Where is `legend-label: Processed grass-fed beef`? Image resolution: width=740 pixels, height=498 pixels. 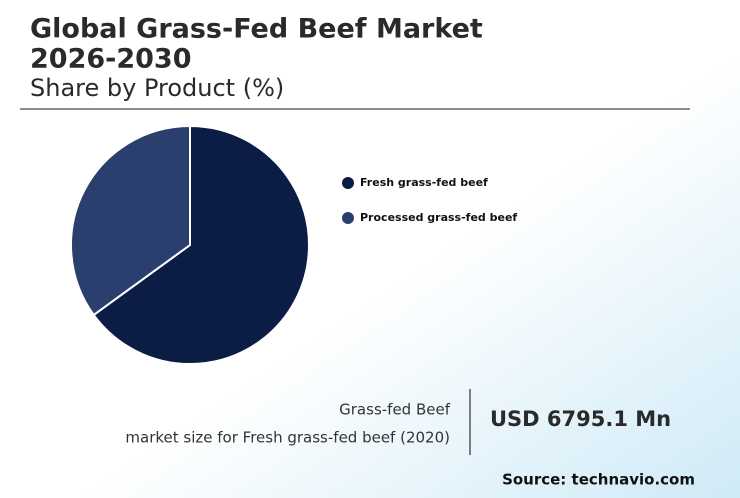 legend-label: Processed grass-fed beef is located at coordinates (438, 217).